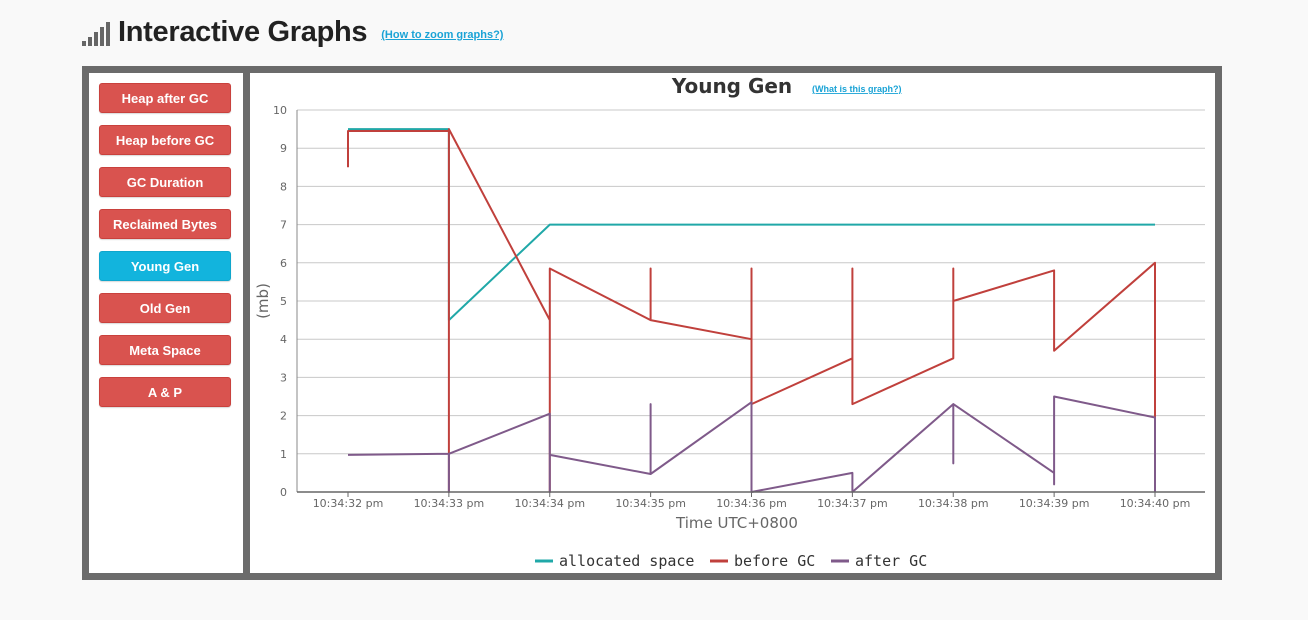 The height and width of the screenshot is (620, 1308). What do you see at coordinates (165, 224) in the screenshot?
I see `reclaimed-bytes-button: Reclaimed Bytes` at bounding box center [165, 224].